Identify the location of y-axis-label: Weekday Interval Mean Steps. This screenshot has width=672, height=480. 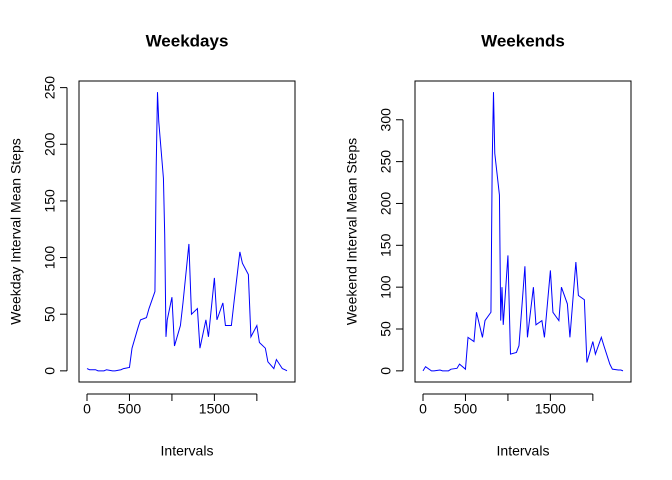
(16, 231).